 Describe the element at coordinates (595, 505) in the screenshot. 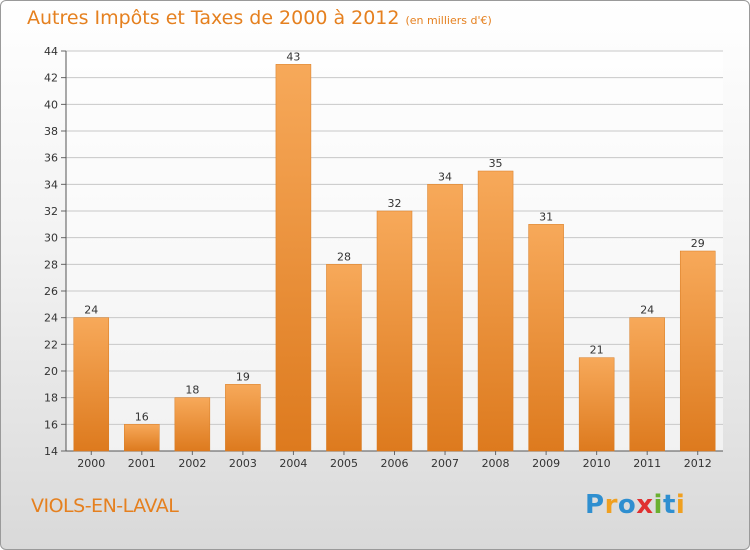

I see `logo-letter: P` at that location.